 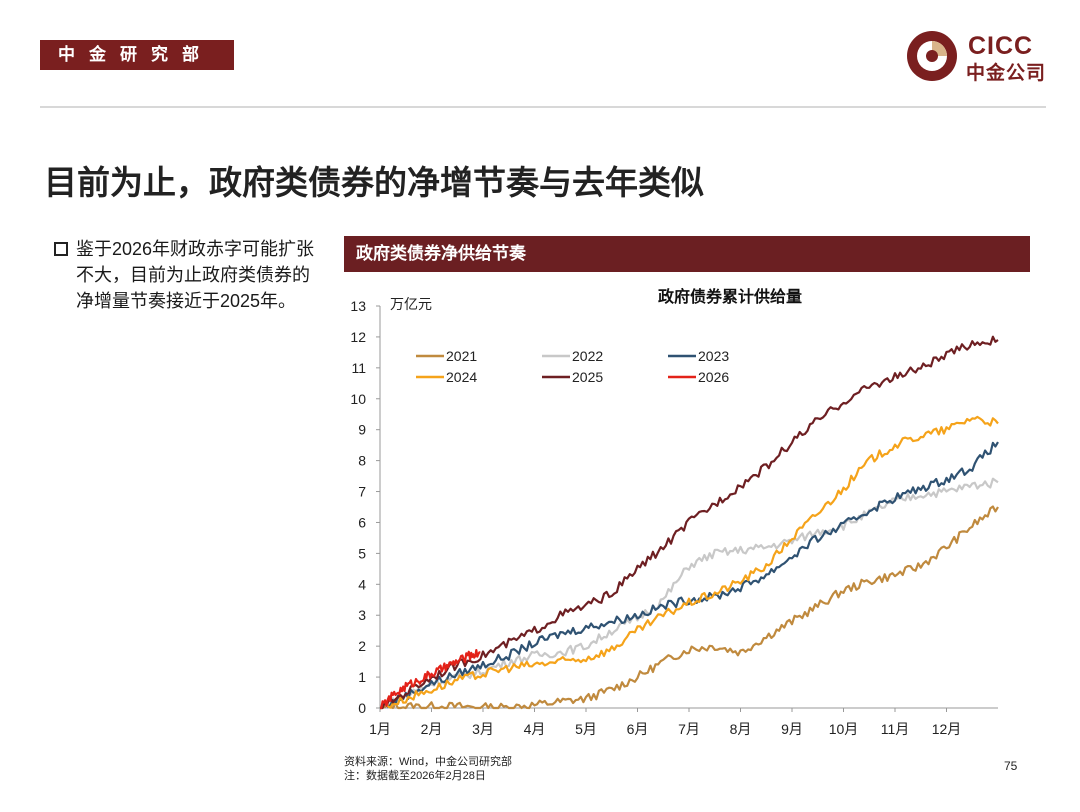 I want to click on legend-label-2025: 2025, so click(x=587, y=377).